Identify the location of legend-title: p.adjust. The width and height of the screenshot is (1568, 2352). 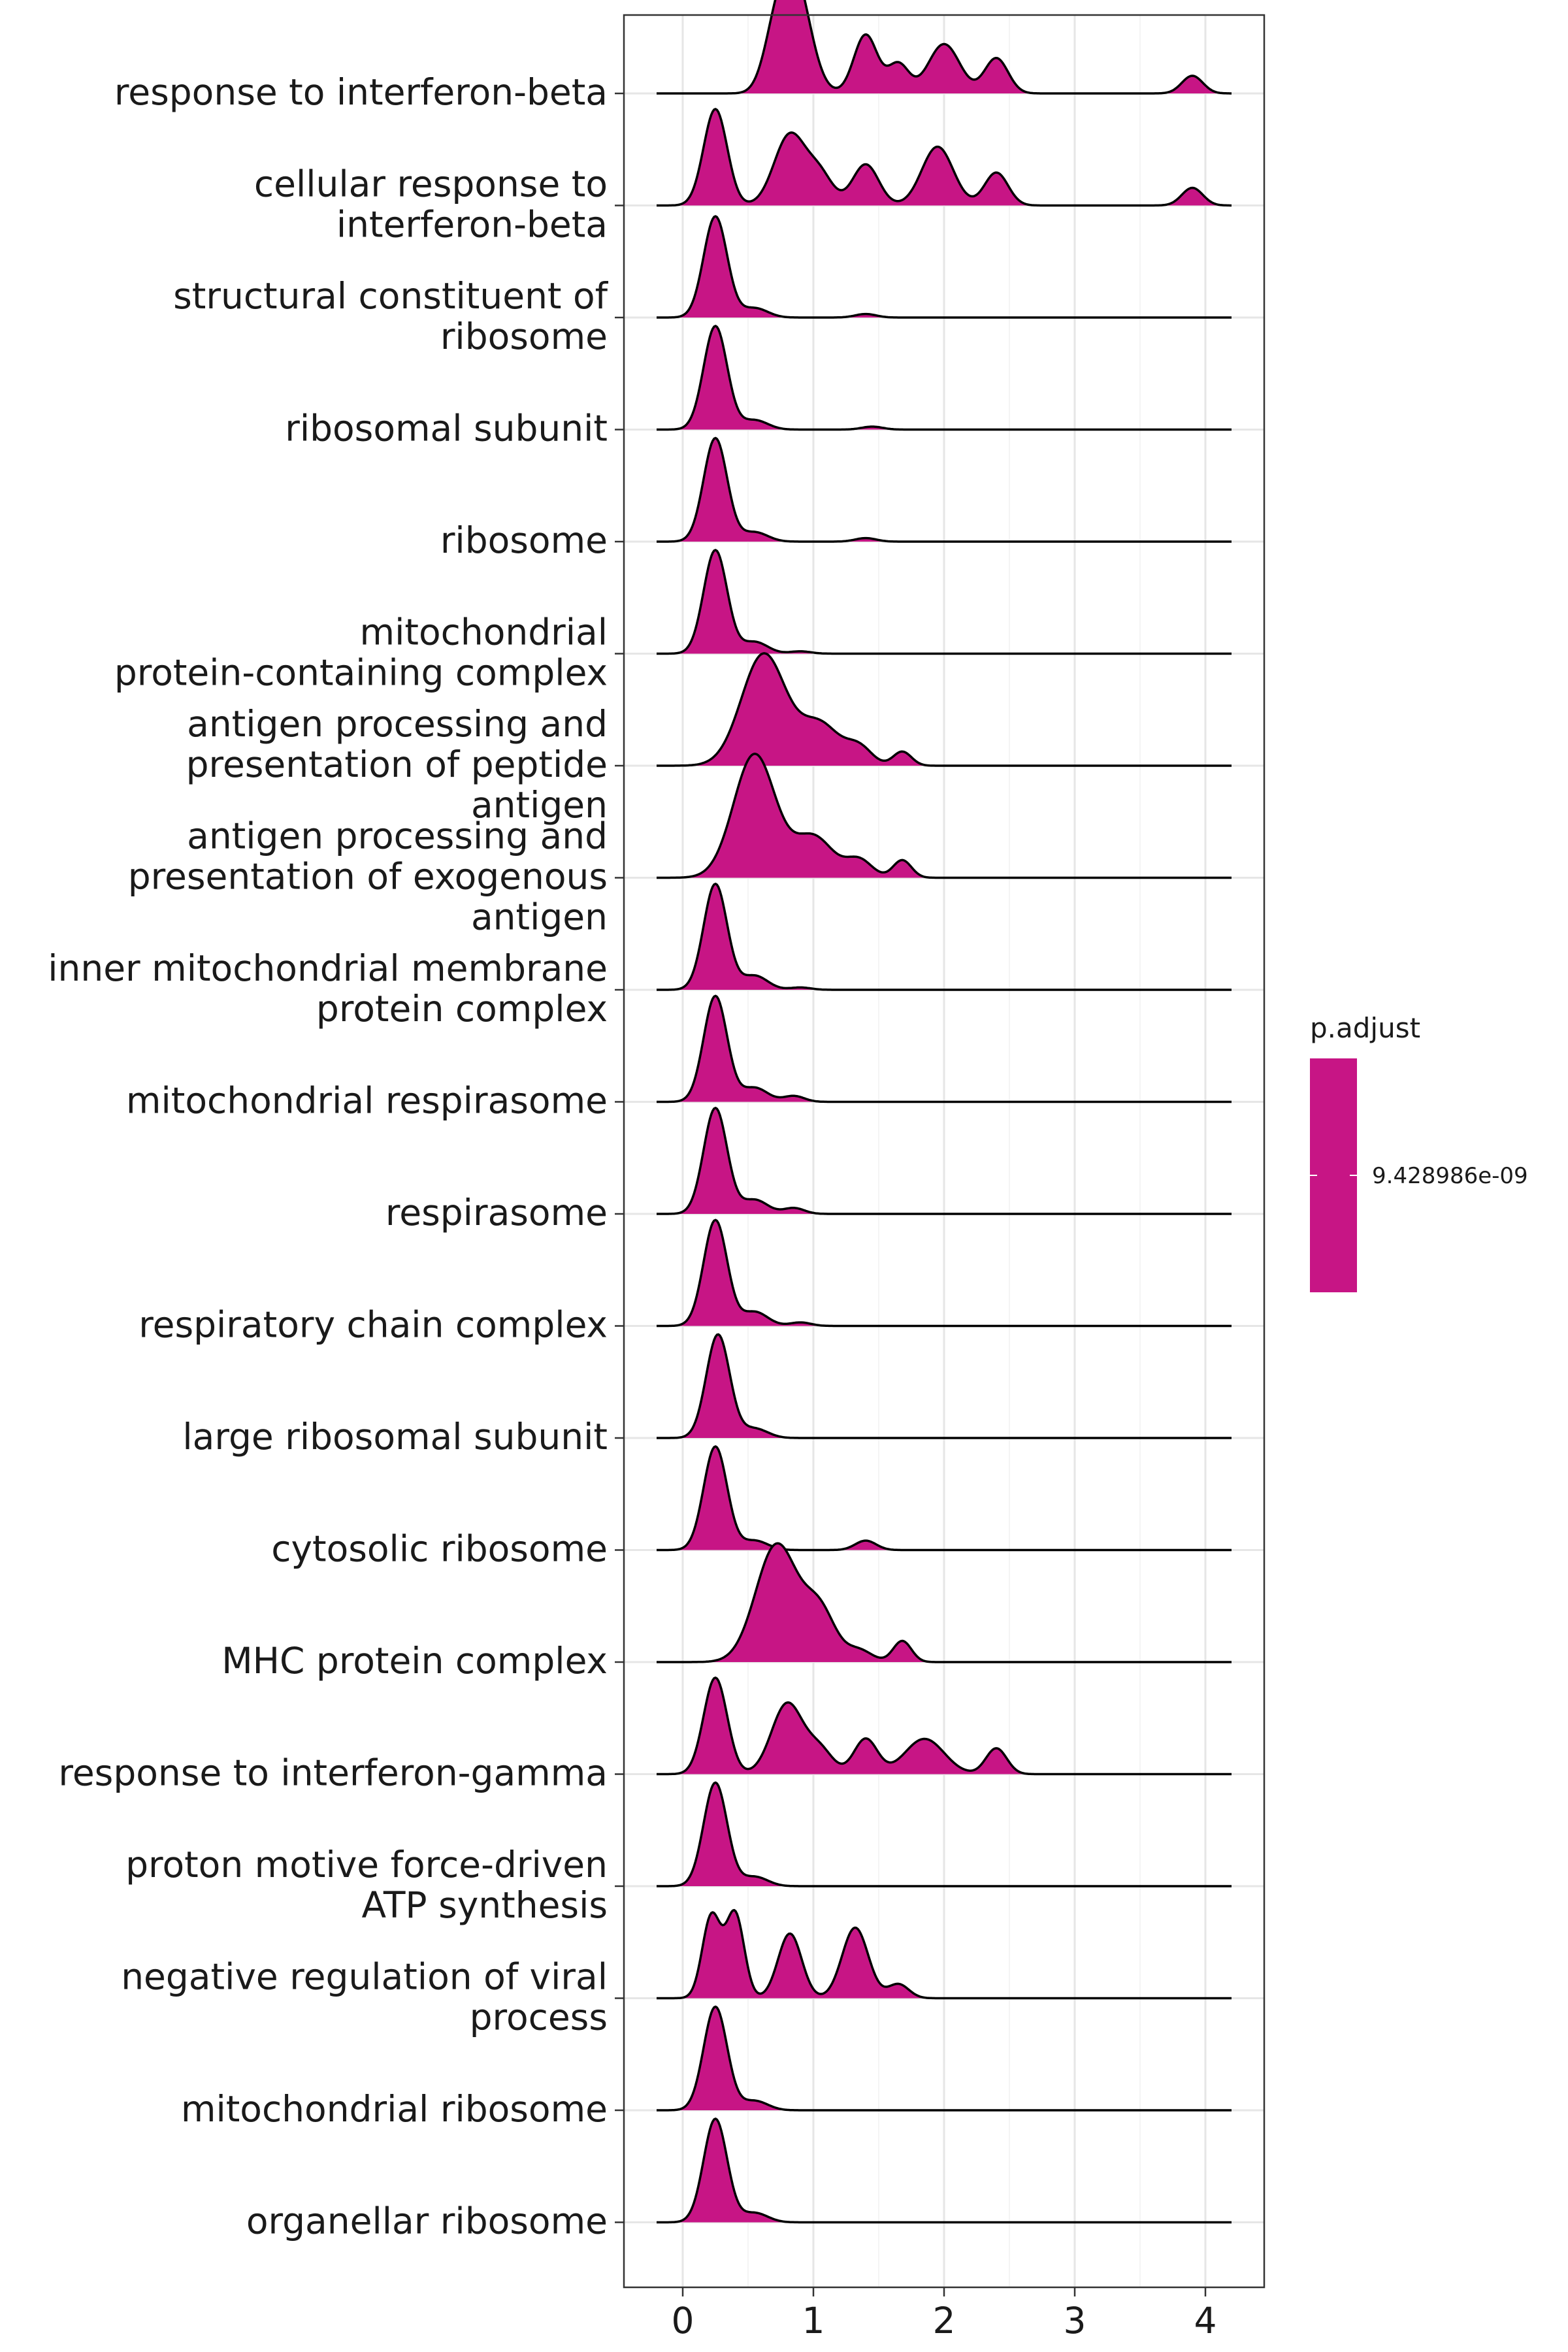
(1365, 1028).